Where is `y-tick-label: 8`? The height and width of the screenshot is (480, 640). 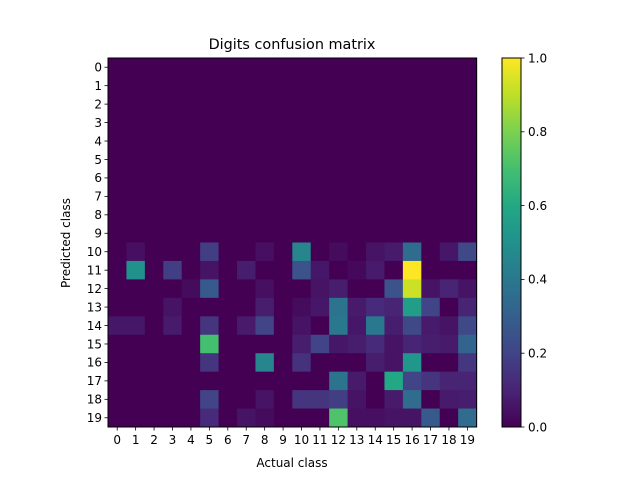
y-tick-label: 8 is located at coordinates (98, 215).